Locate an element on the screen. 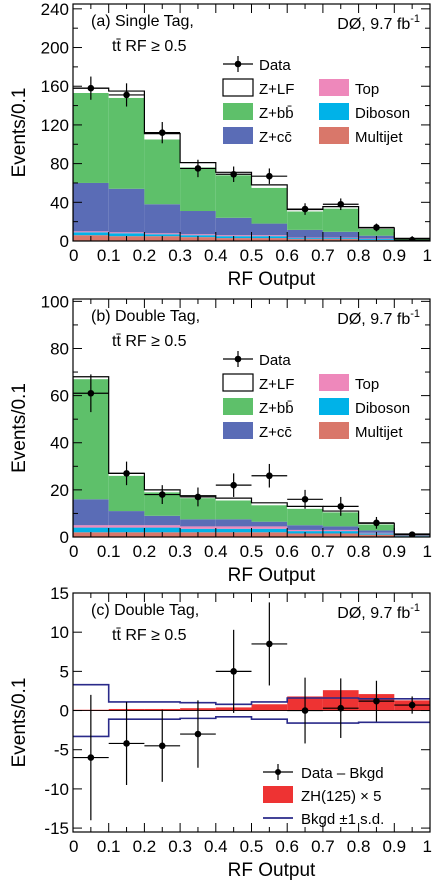  panel-title: (a) Single Tag, is located at coordinates (142, 21).